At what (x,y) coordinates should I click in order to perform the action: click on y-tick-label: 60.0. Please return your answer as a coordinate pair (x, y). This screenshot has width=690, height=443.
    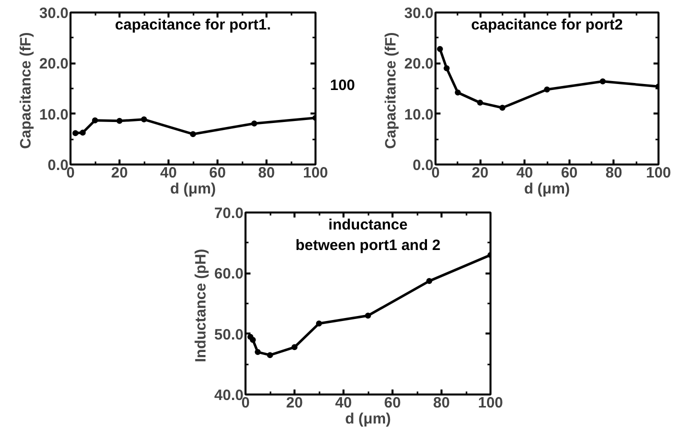
    Looking at the image, I should click on (229, 274).